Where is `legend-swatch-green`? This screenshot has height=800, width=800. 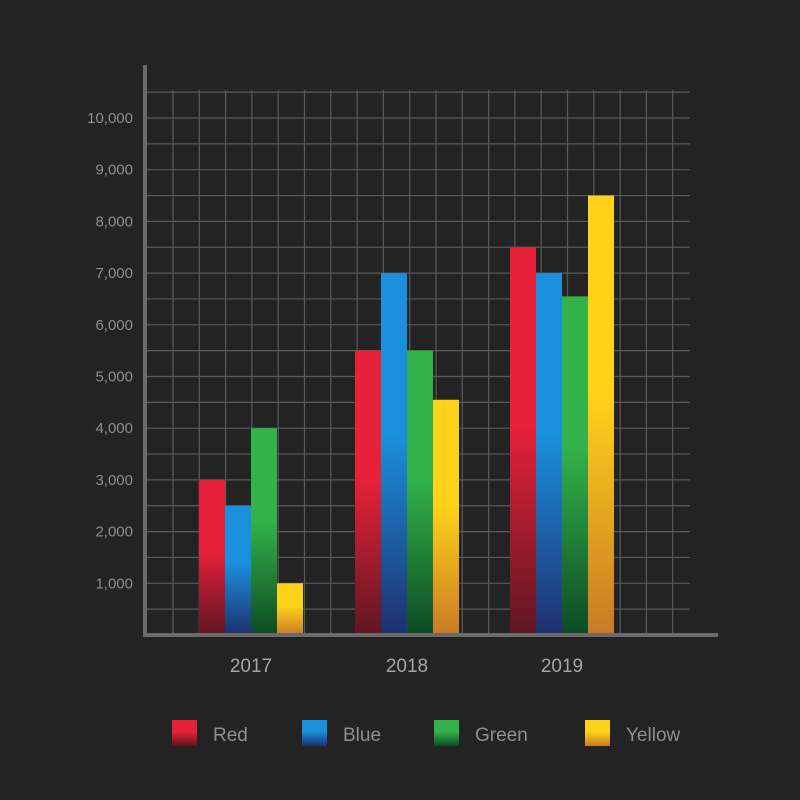 legend-swatch-green is located at coordinates (446, 733).